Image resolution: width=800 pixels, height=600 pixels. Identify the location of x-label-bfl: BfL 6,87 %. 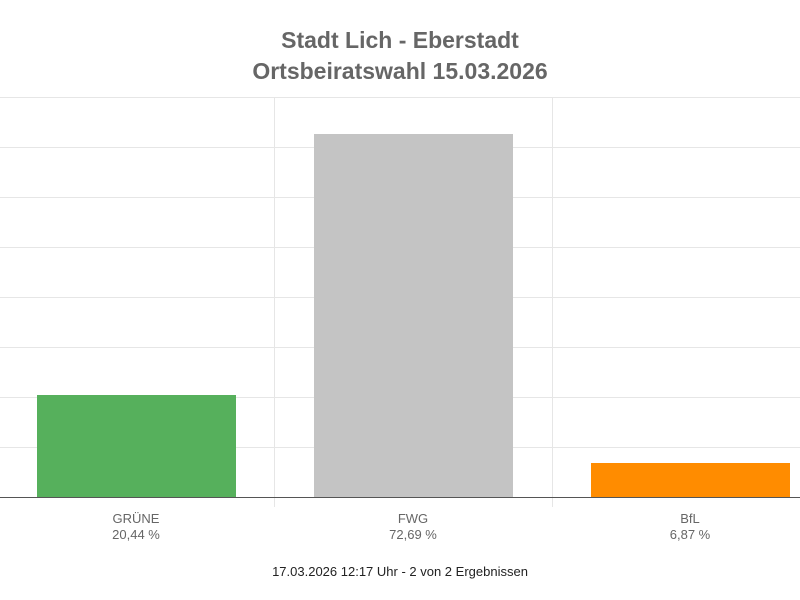
(690, 527).